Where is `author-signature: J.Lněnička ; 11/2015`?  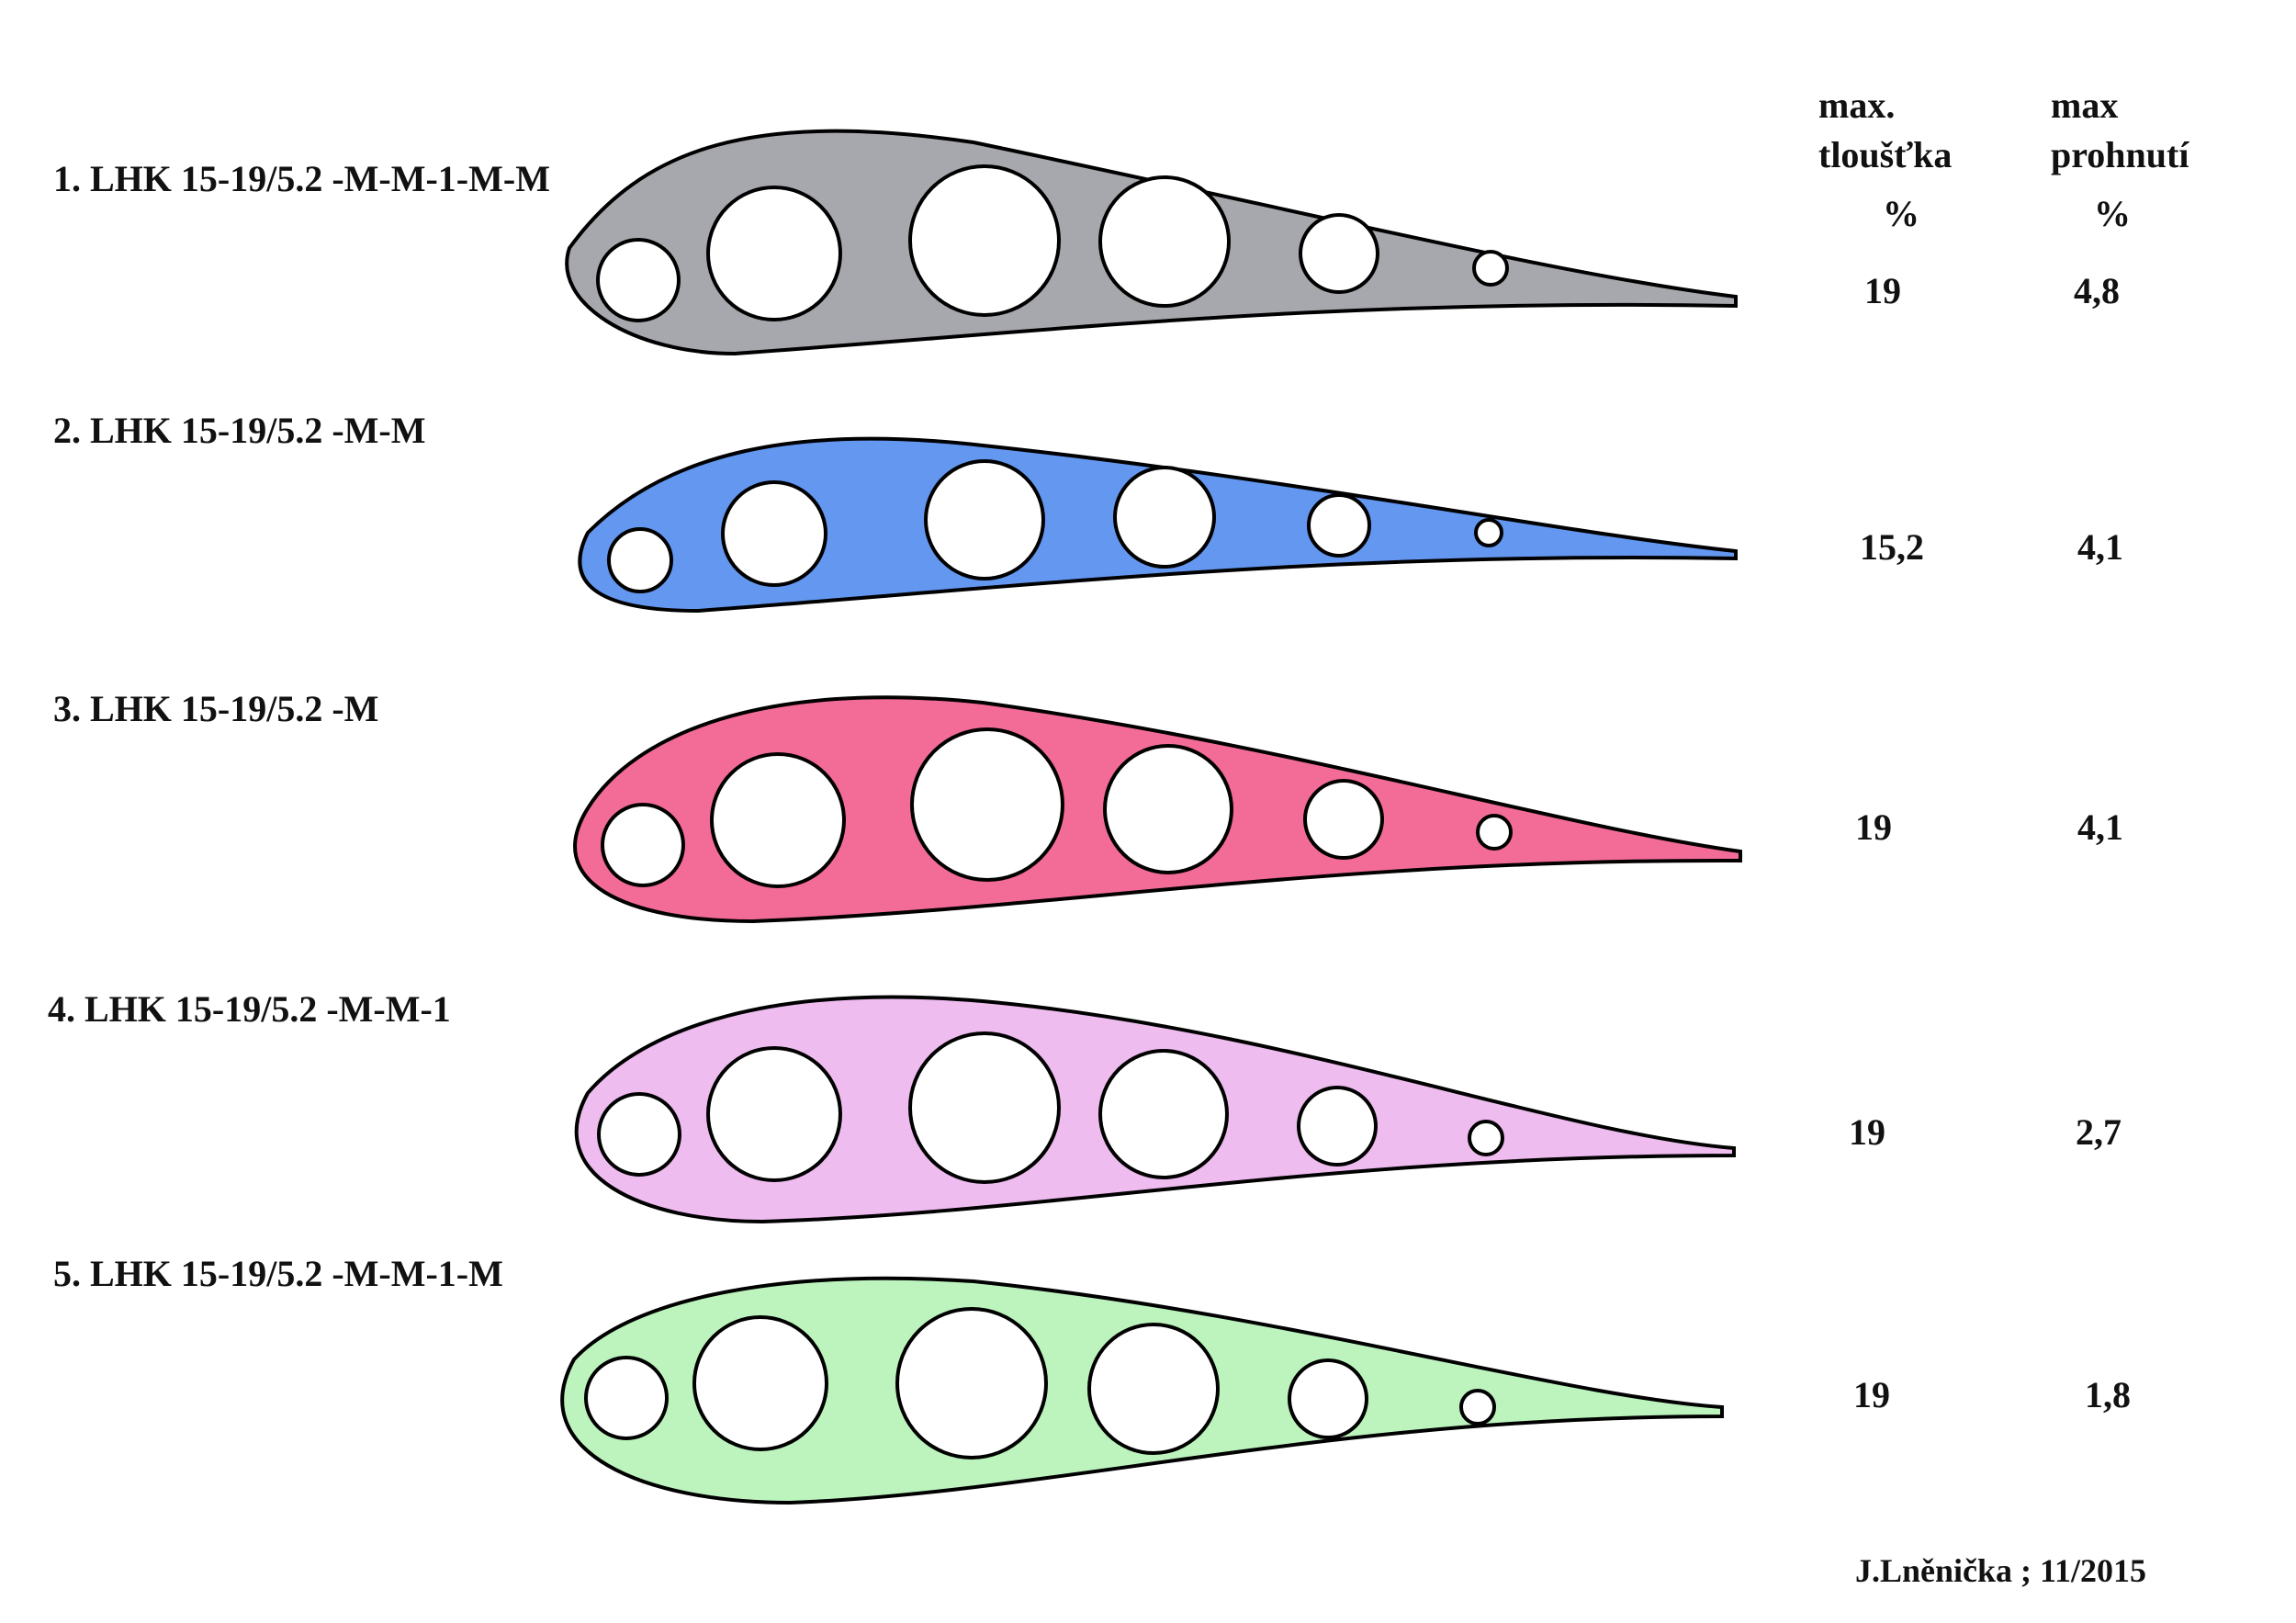 author-signature: J.Lněnička ; 11/2015 is located at coordinates (2001, 1570).